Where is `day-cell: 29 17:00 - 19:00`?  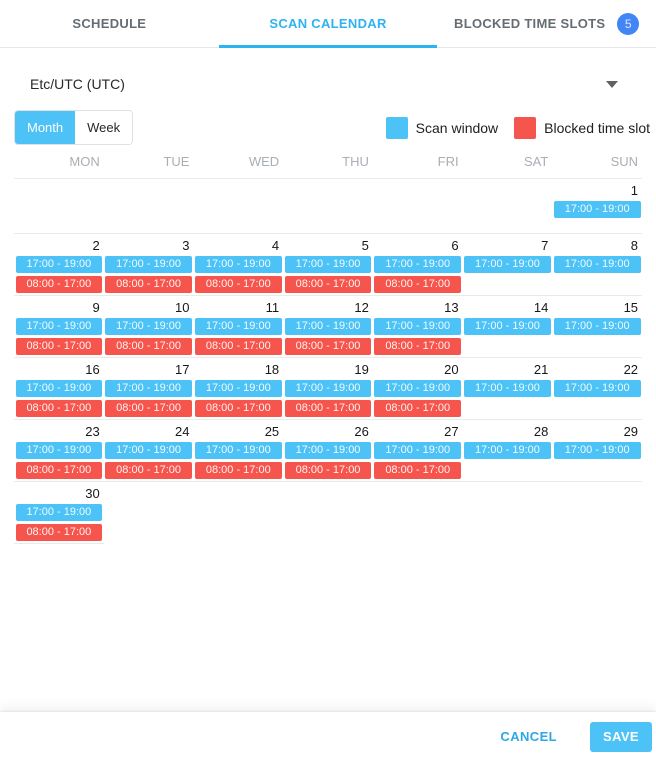 day-cell: 29 17:00 - 19:00 is located at coordinates (597, 450).